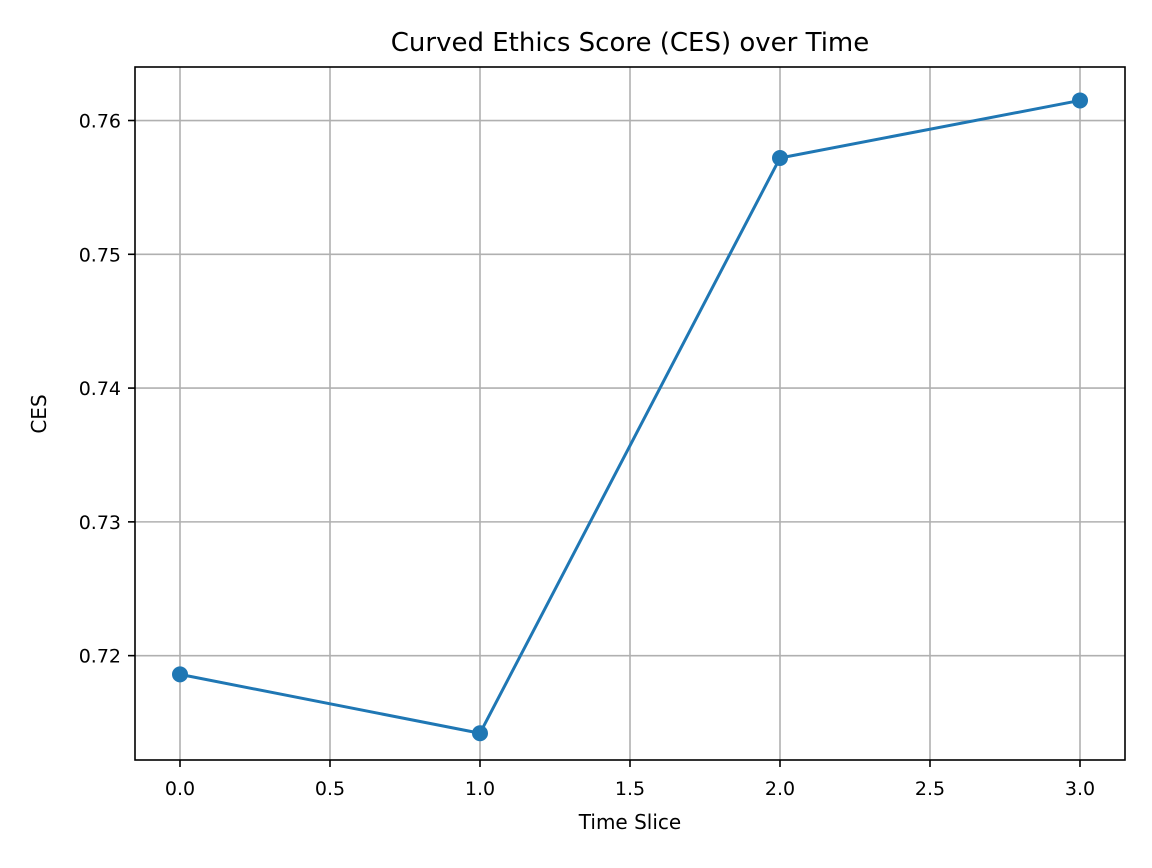 This screenshot has height=868, width=1152. I want to click on x-tick-label: 0.5, so click(330, 789).